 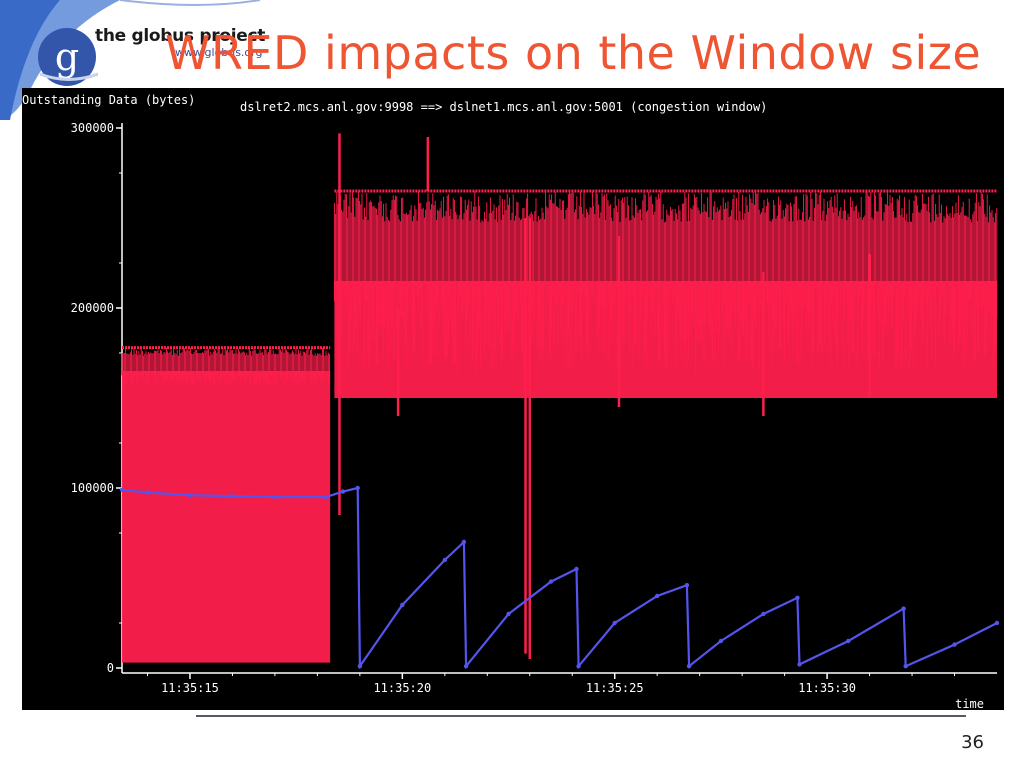 I want to click on outstanding-data-band, so click(x=226, y=517).